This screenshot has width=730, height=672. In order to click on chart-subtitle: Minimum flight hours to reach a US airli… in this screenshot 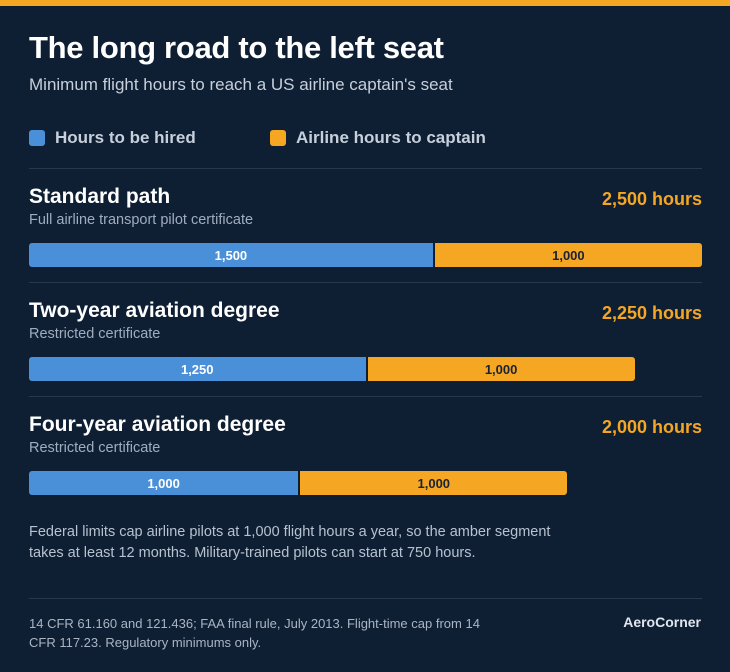, I will do `click(241, 84)`.